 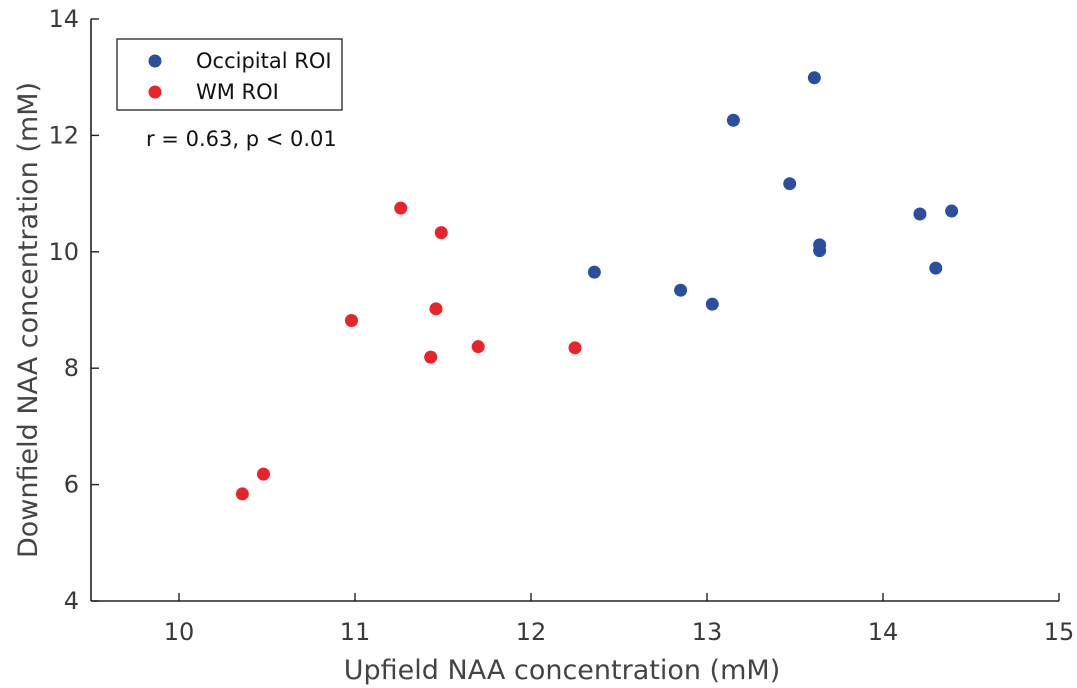 What do you see at coordinates (63, 19) in the screenshot?
I see `y-tick-label: 14` at bounding box center [63, 19].